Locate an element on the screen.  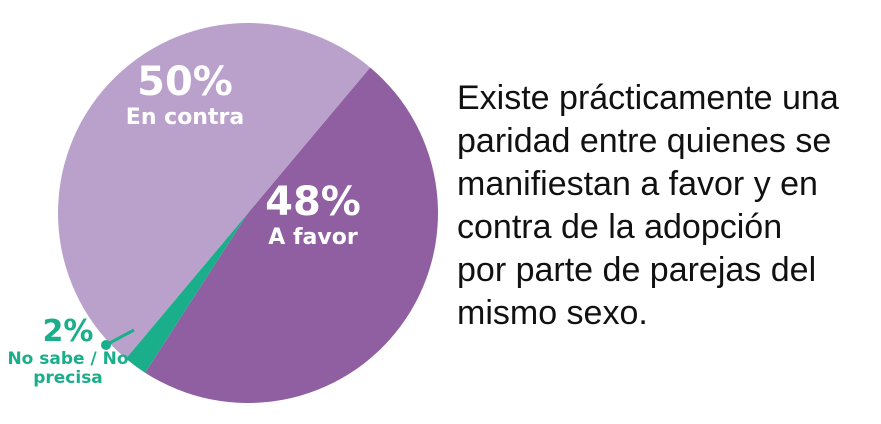
annotation-line: mismo sexo. is located at coordinates (552, 313).